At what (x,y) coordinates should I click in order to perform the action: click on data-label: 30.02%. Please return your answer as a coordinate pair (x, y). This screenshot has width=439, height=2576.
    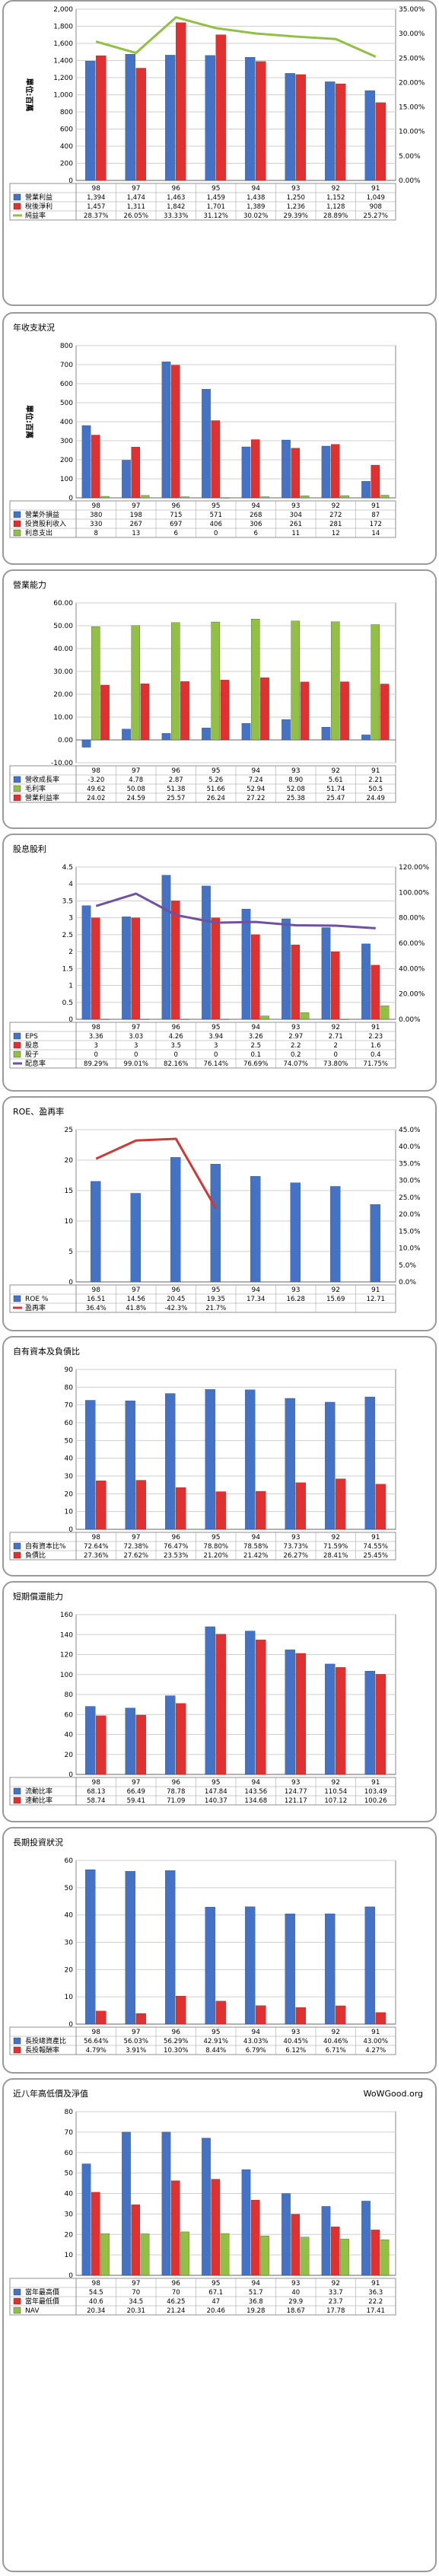
    Looking at the image, I should click on (255, 216).